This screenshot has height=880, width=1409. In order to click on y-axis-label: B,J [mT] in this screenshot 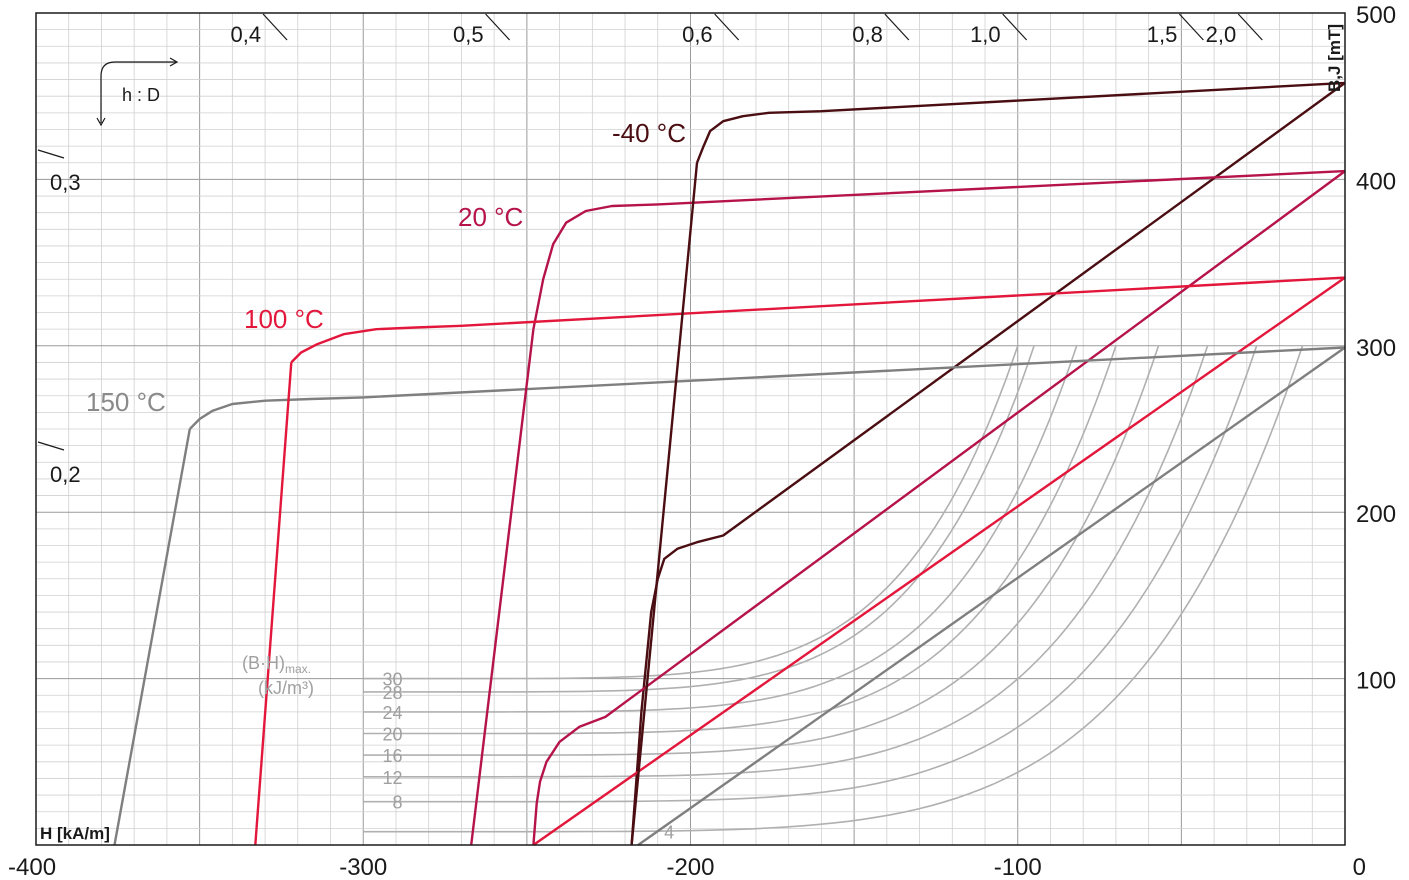, I will do `click(1334, 58)`.